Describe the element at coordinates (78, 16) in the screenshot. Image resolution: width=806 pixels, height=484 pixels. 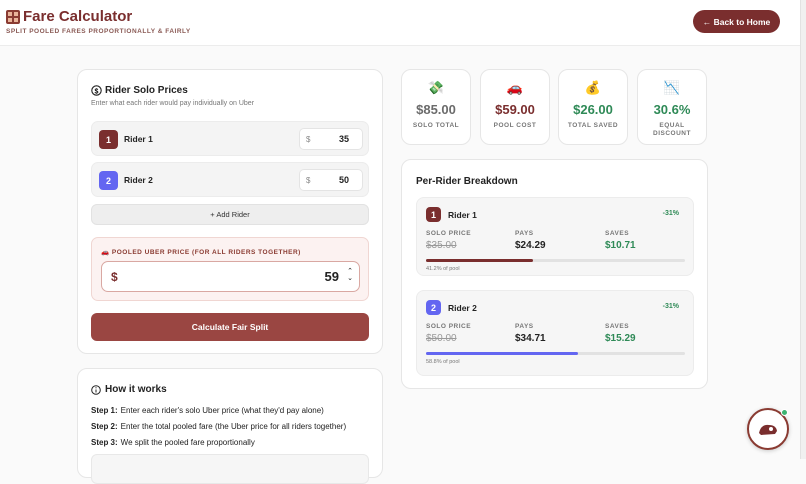
I see `app-title: Fare Calculator` at that location.